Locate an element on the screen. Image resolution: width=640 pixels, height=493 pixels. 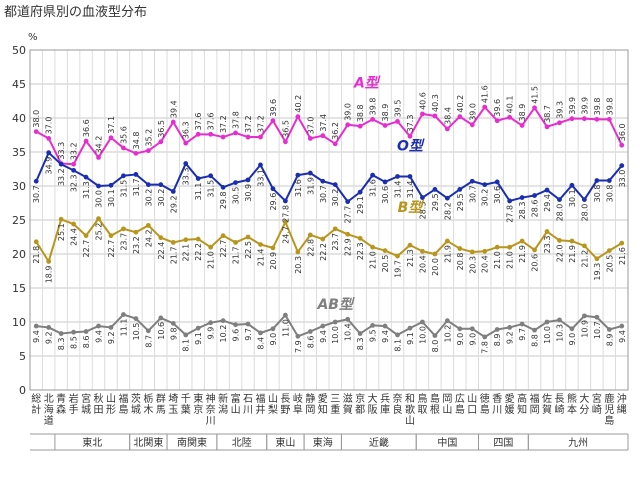
data-label: 33.1 is located at coordinates (260, 178).